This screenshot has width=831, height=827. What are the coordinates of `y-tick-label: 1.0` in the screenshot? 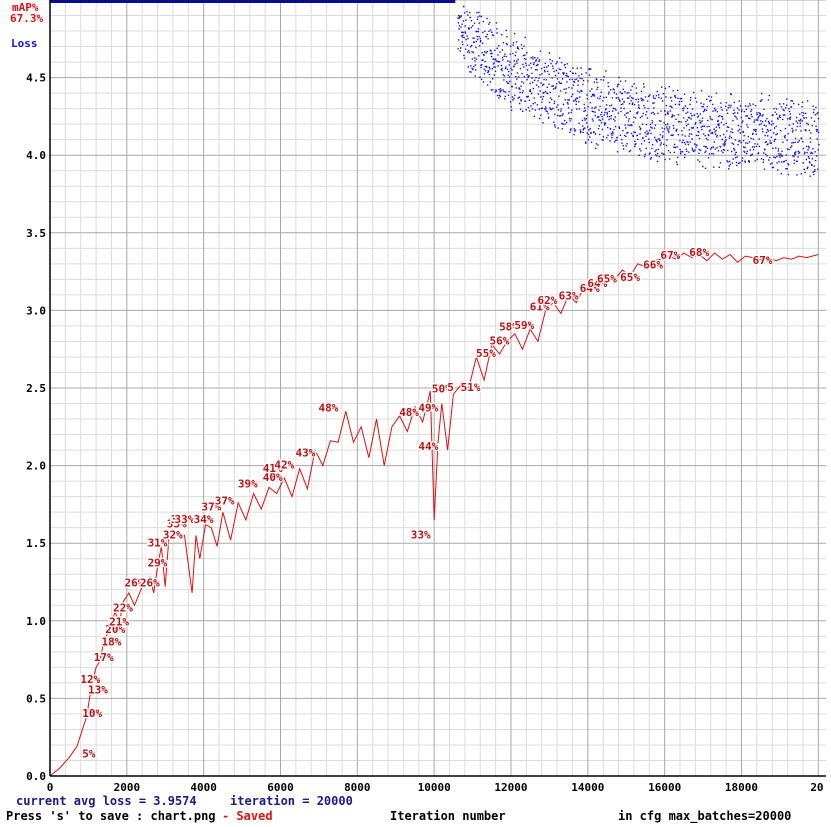 It's located at (36, 621).